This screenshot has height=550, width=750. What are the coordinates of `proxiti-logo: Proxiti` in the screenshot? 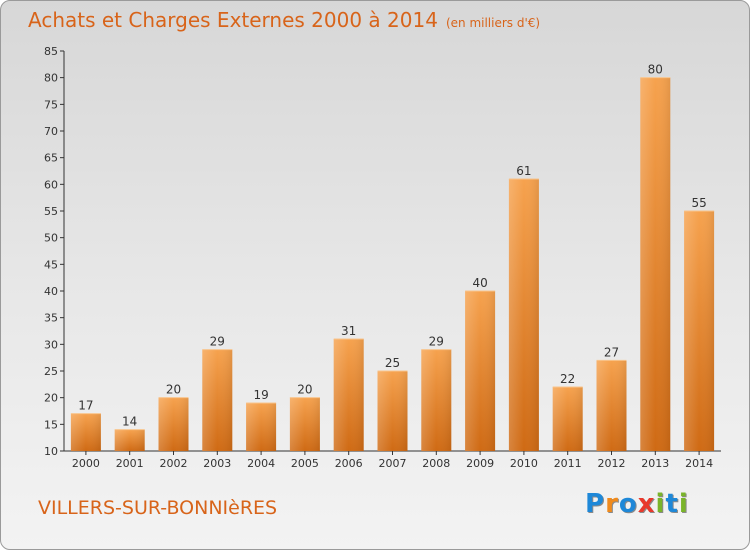 It's located at (637, 504).